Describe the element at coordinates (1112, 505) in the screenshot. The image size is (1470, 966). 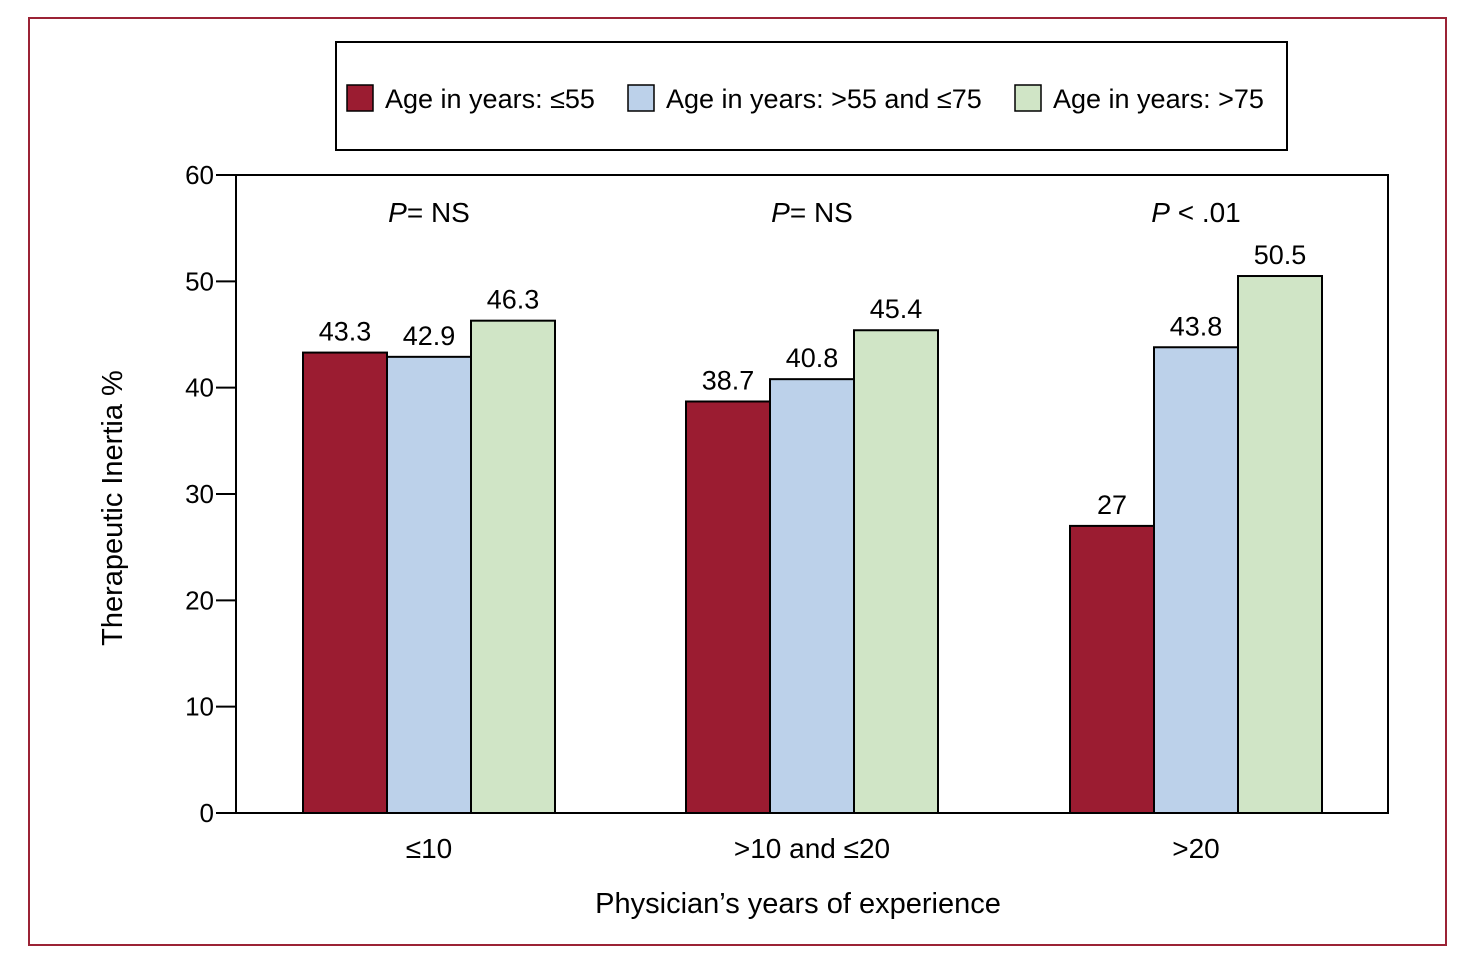
I see `data-label: 27` at that location.